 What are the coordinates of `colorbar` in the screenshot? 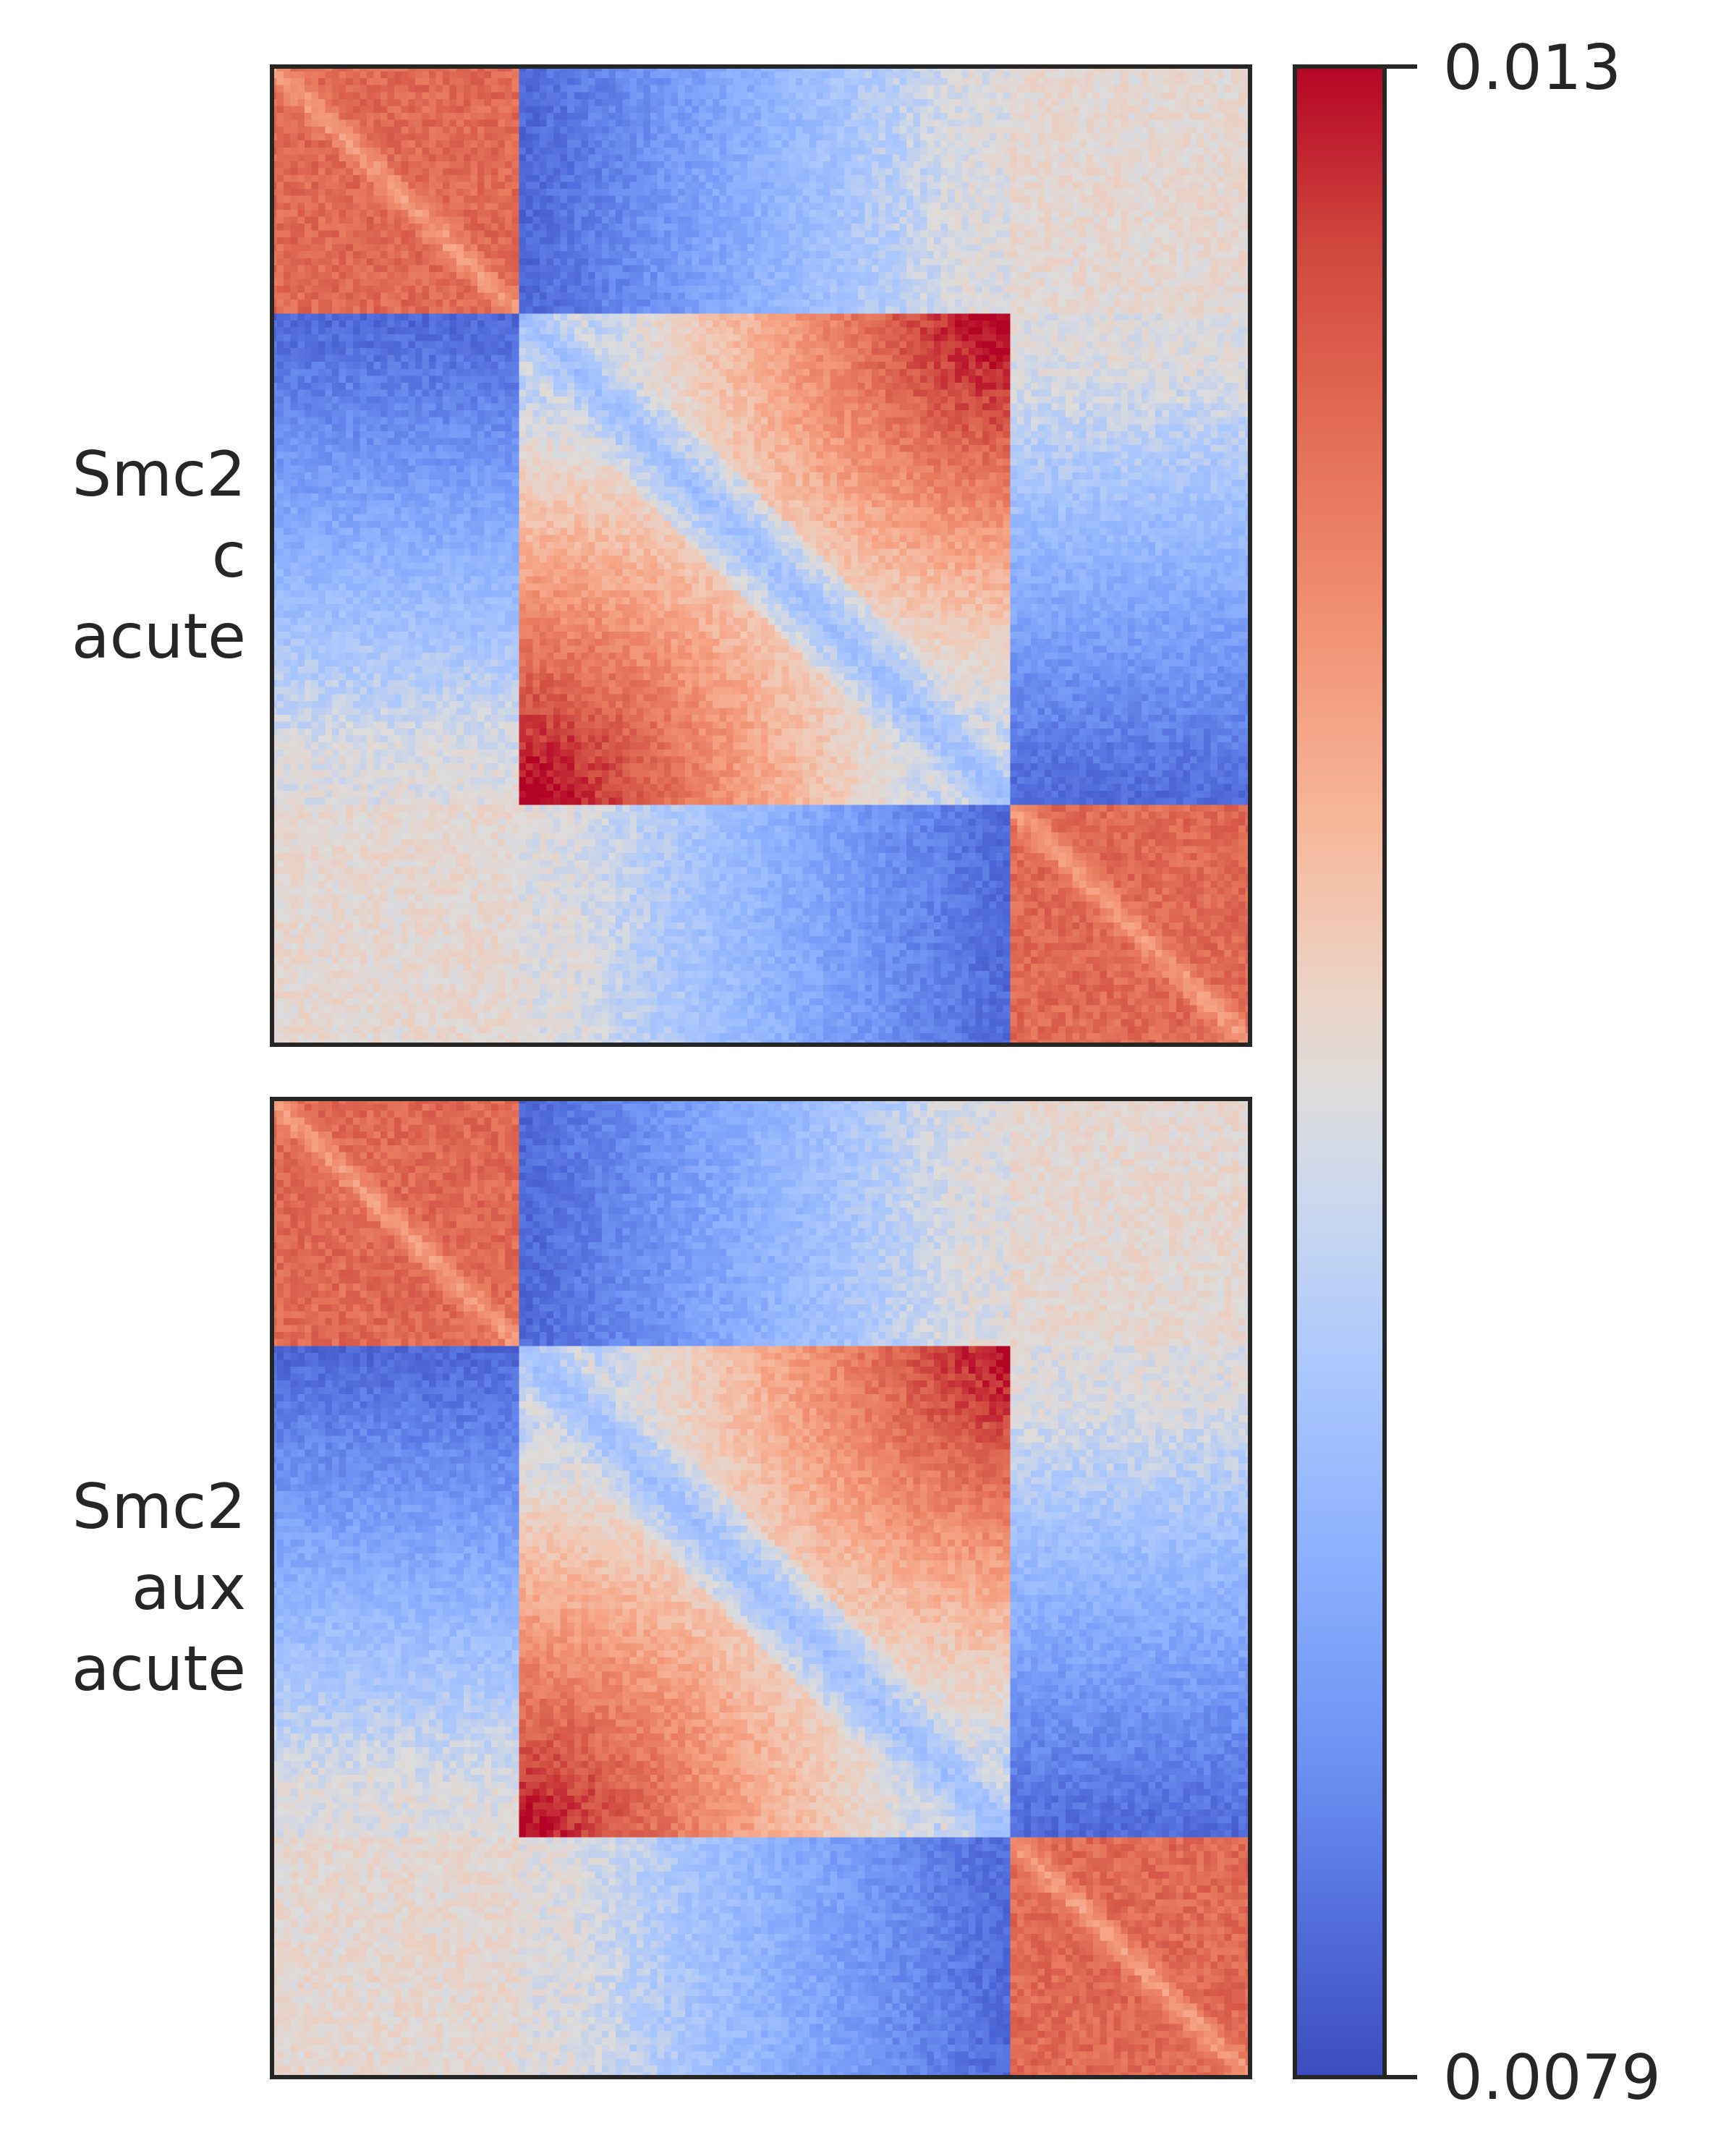 It's located at (1340, 1071).